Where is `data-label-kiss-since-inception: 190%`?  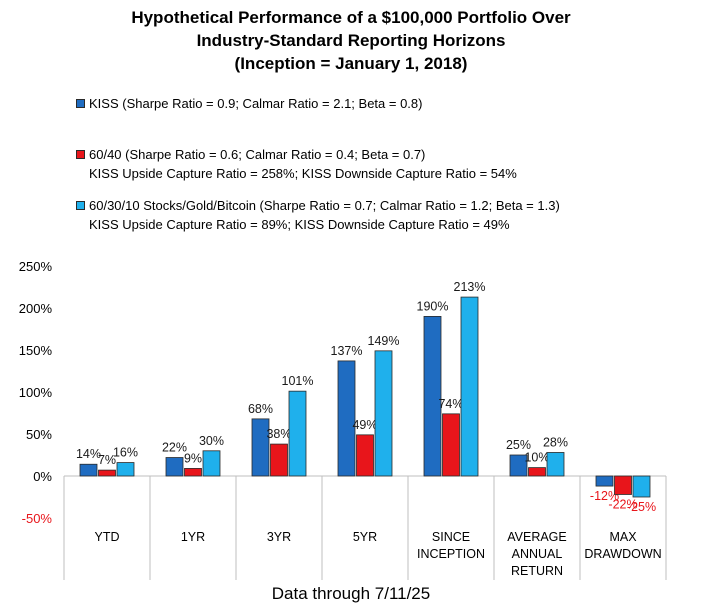 data-label-kiss-since-inception: 190% is located at coordinates (433, 306).